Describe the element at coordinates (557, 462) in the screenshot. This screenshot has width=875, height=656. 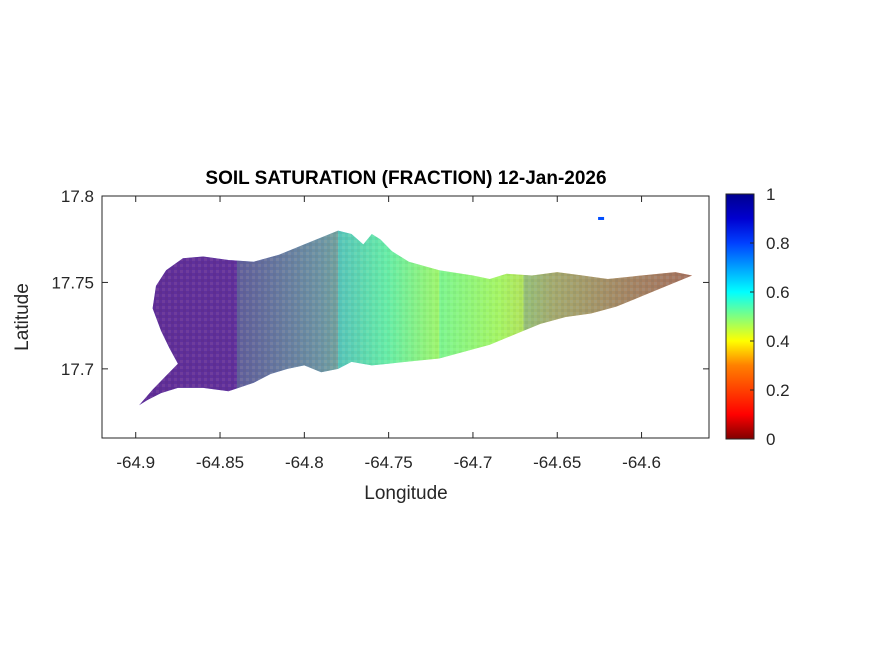
I see `x-tick-label: -64.65` at that location.